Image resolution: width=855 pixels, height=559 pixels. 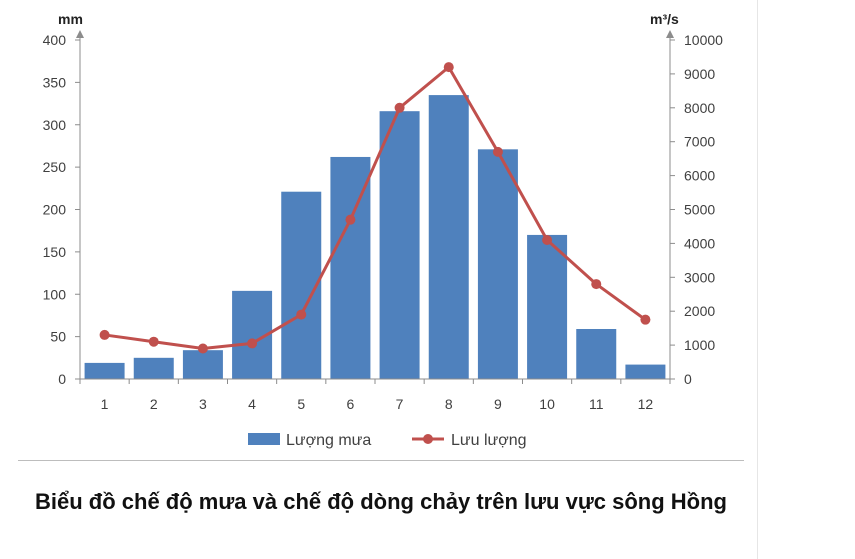 What do you see at coordinates (757, 279) in the screenshot?
I see `side-rule` at bounding box center [757, 279].